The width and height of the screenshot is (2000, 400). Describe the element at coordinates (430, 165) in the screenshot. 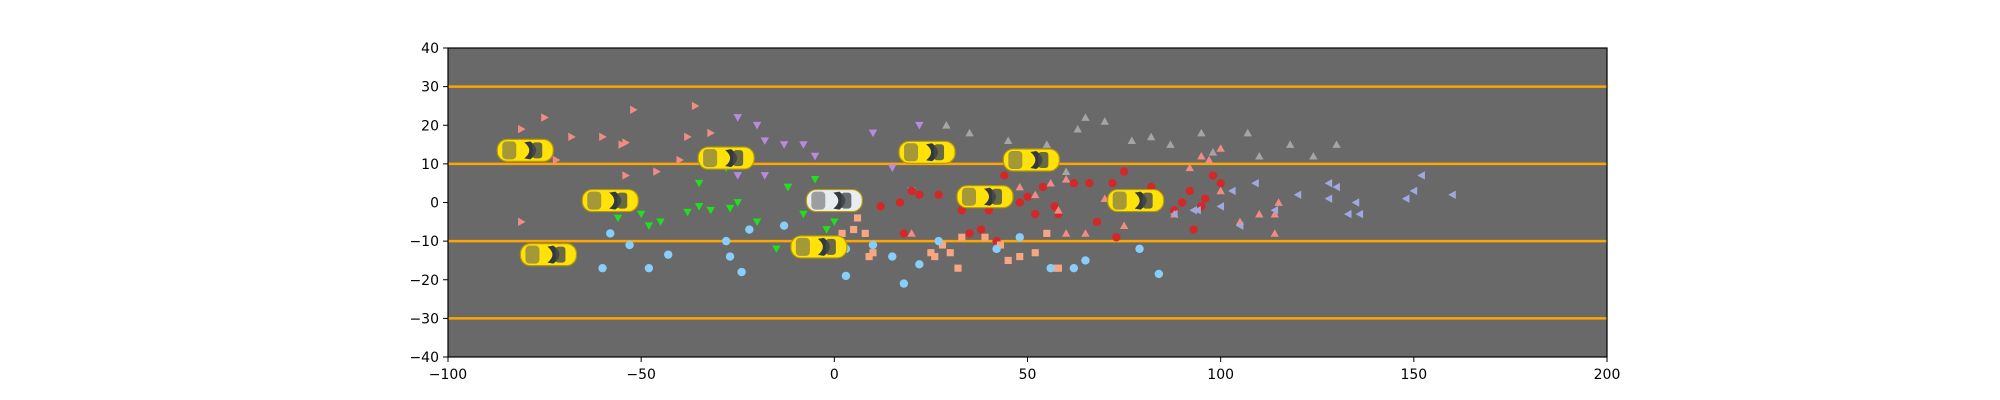

I see `y-tick-label: 10` at that location.